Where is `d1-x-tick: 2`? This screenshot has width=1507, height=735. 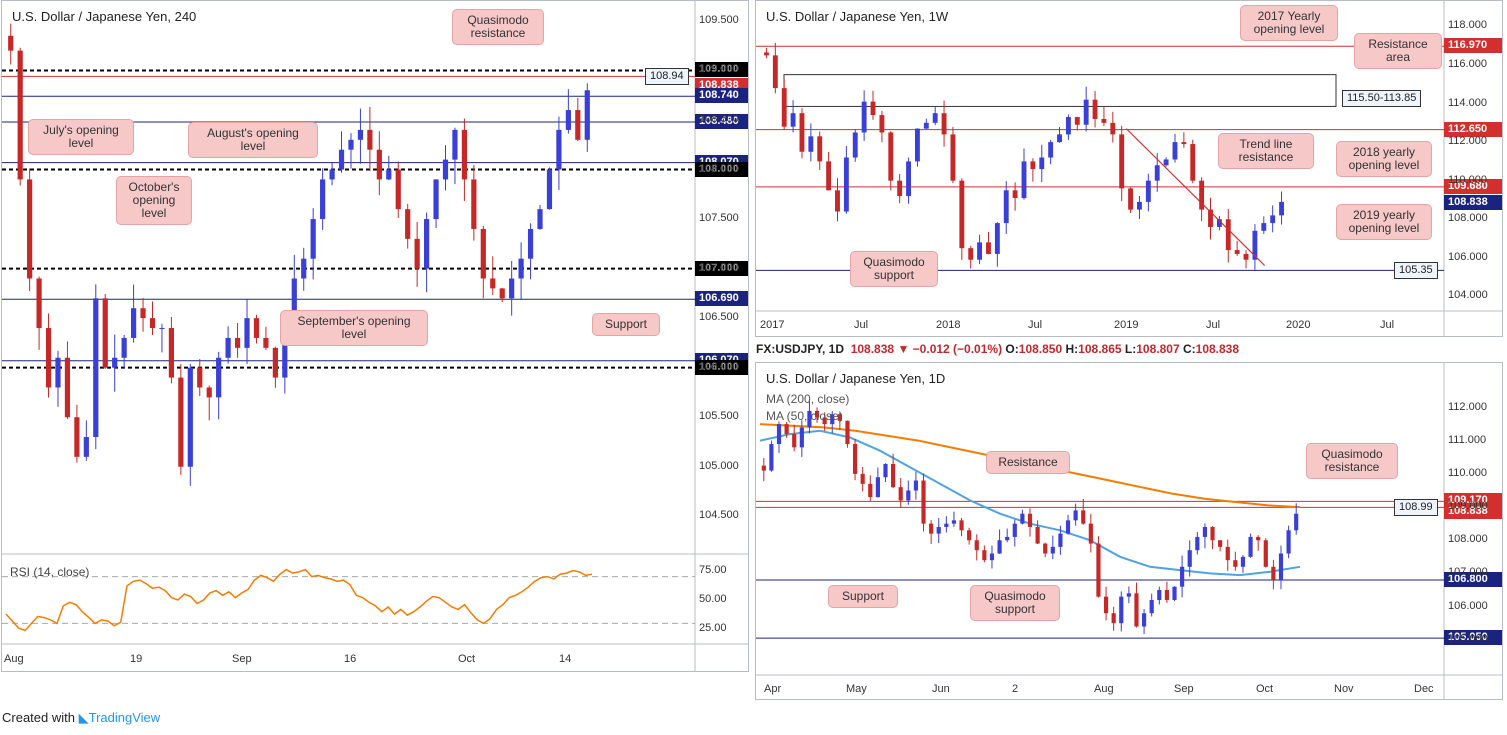
d1-x-tick: 2 is located at coordinates (1015, 689).